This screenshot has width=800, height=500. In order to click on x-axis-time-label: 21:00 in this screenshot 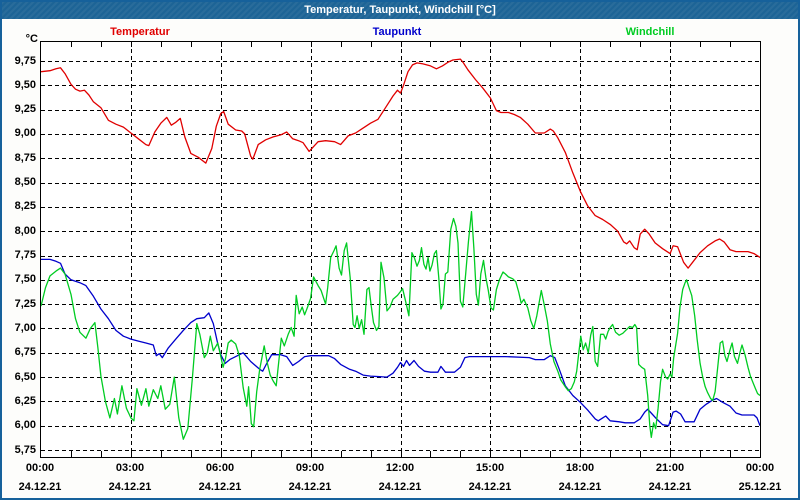, I will do `click(670, 468)`.